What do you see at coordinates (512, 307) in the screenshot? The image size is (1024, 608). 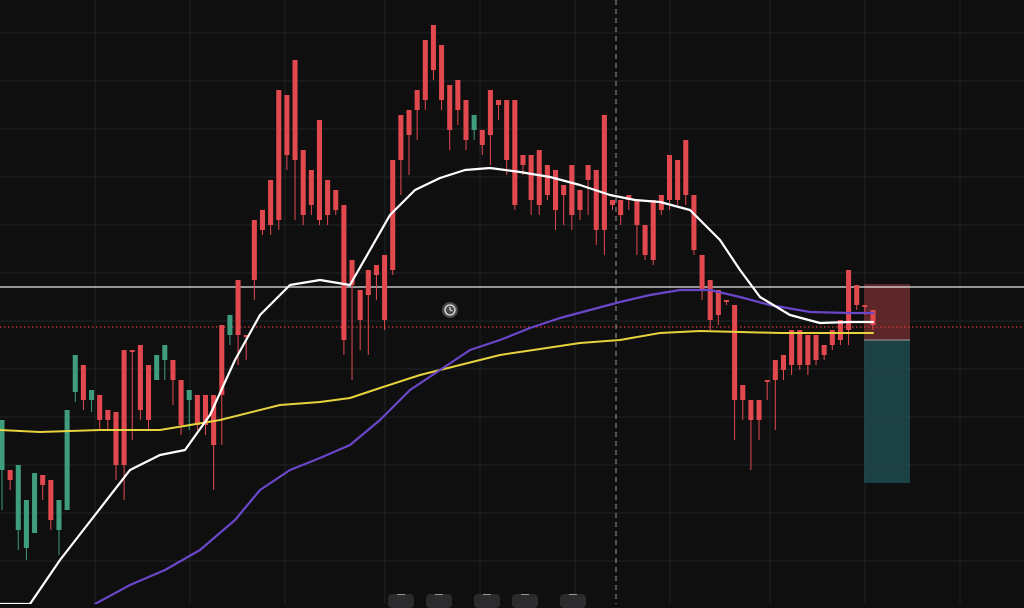 I see `horizontal-lines` at bounding box center [512, 307].